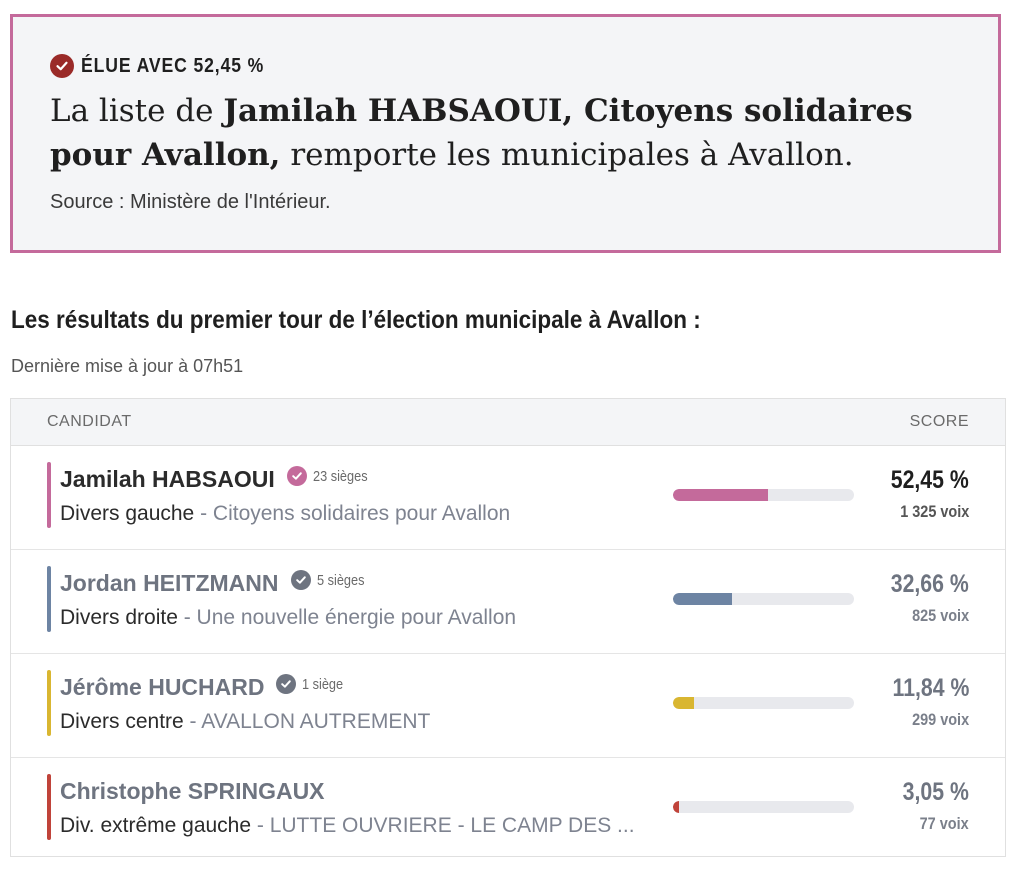  What do you see at coordinates (940, 615) in the screenshot?
I see `vote-count: 825 voix` at bounding box center [940, 615].